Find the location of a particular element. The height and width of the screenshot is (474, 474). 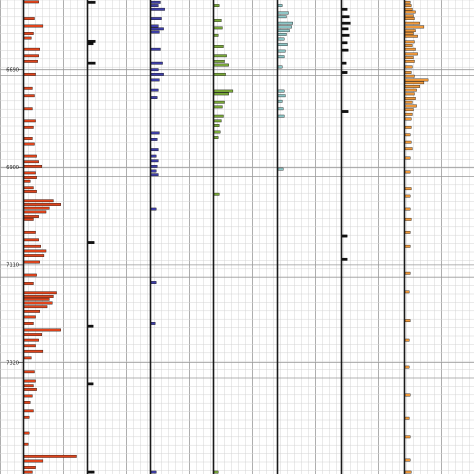

depth-tick-label: 6900 is located at coordinates (12, 168).